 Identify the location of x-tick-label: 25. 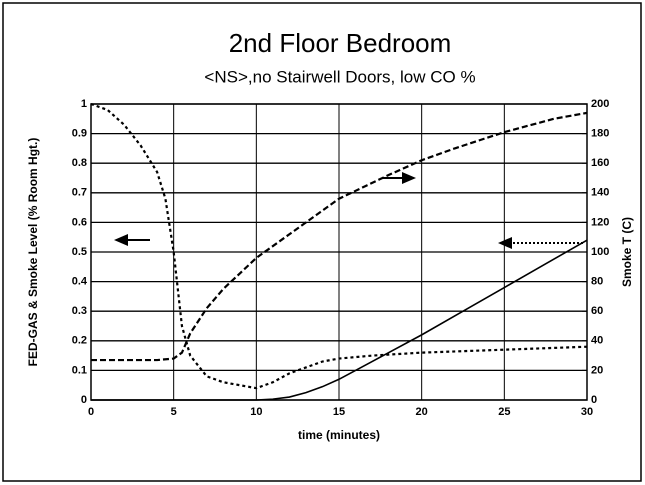
(504, 412).